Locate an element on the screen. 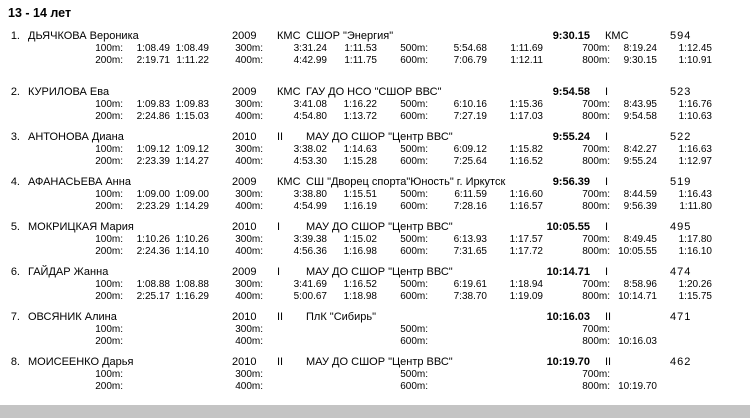 This screenshot has height=418, width=750. final-time: 10:14.71 is located at coordinates (568, 272).